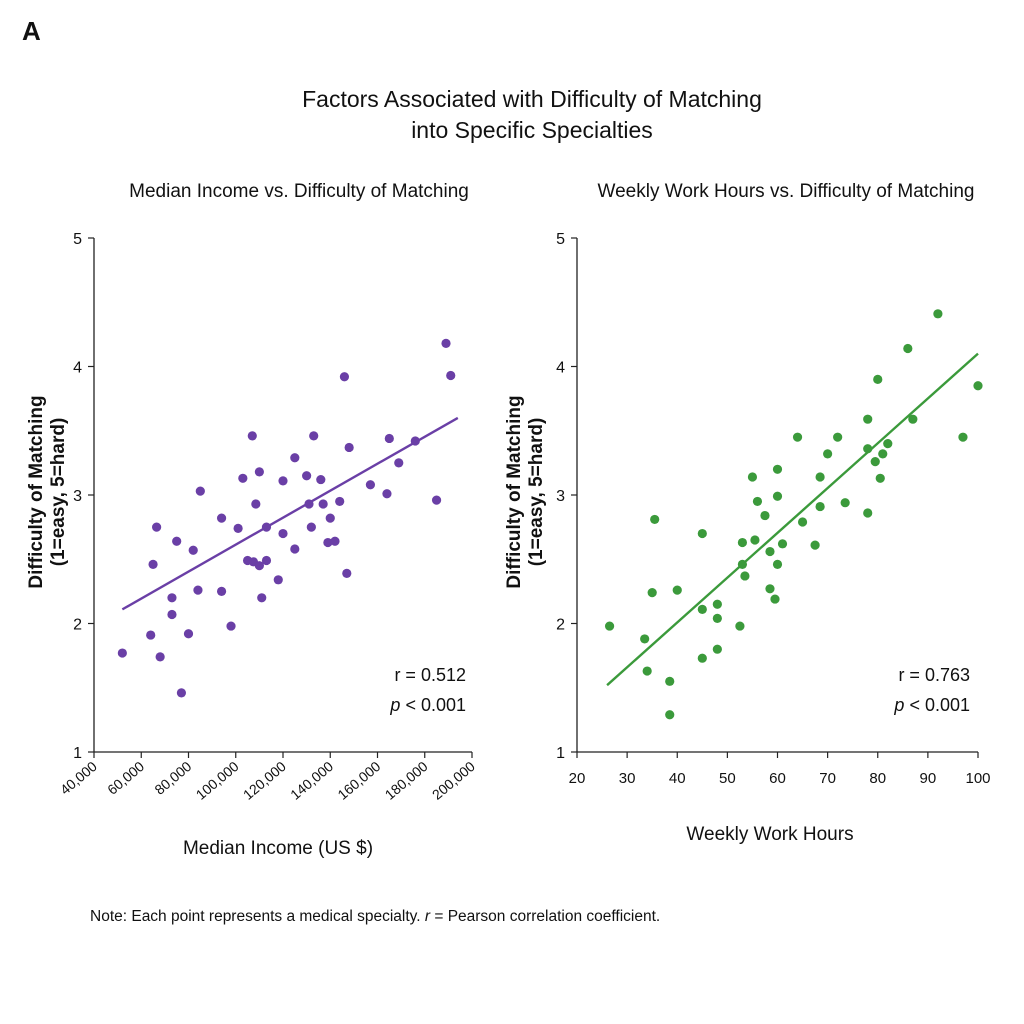 The image size is (1024, 1024). Describe the element at coordinates (560, 368) in the screenshot. I see `y-tick-label: 4` at that location.